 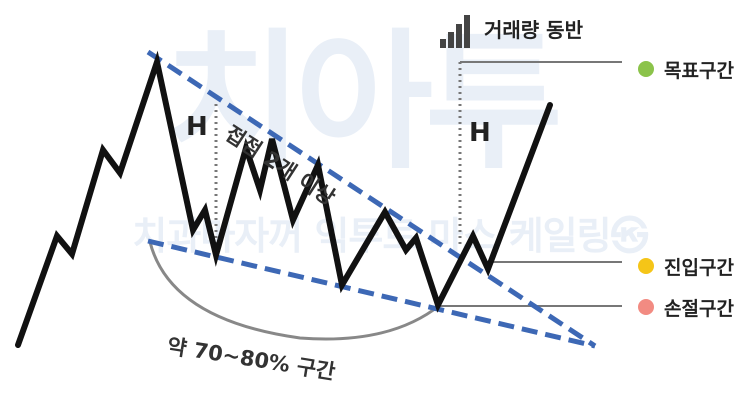 What do you see at coordinates (699, 71) in the screenshot?
I see `target-zone-label: 목표구간` at bounding box center [699, 71].